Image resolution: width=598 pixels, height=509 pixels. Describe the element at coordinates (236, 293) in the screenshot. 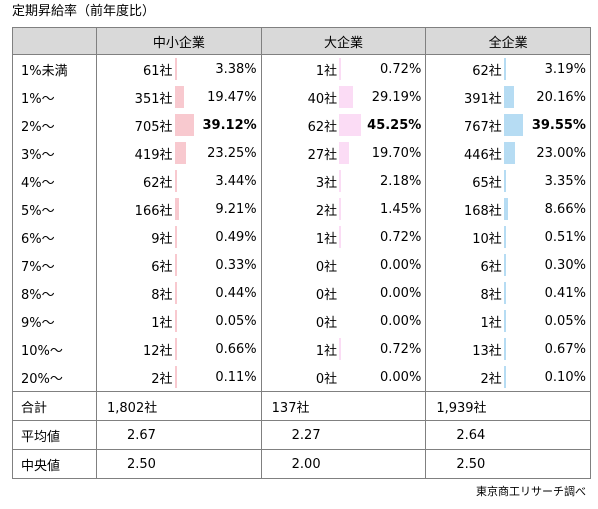

I see `pct-value: 0.44%` at that location.